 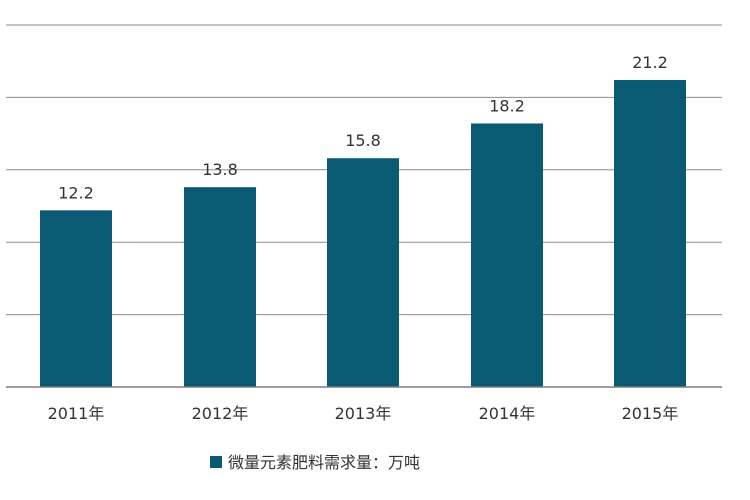 What do you see at coordinates (220, 169) in the screenshot?
I see `data-label: 13.8` at bounding box center [220, 169].